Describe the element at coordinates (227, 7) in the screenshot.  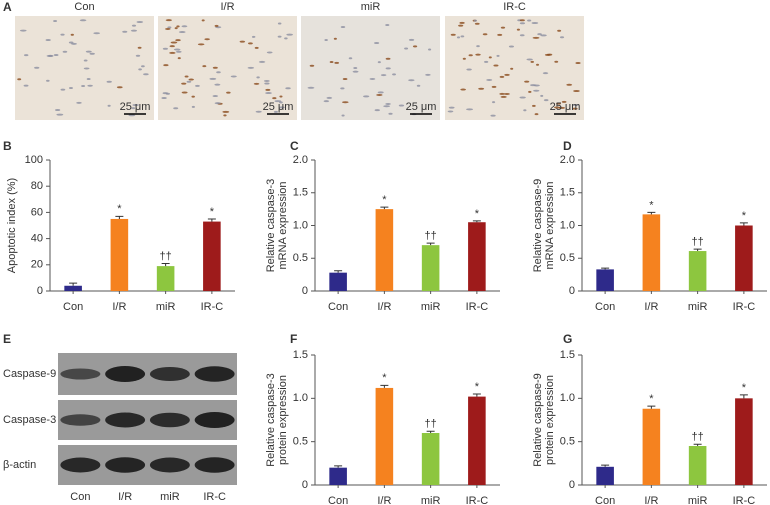
I see `micrograph-label: I/R` at that location.